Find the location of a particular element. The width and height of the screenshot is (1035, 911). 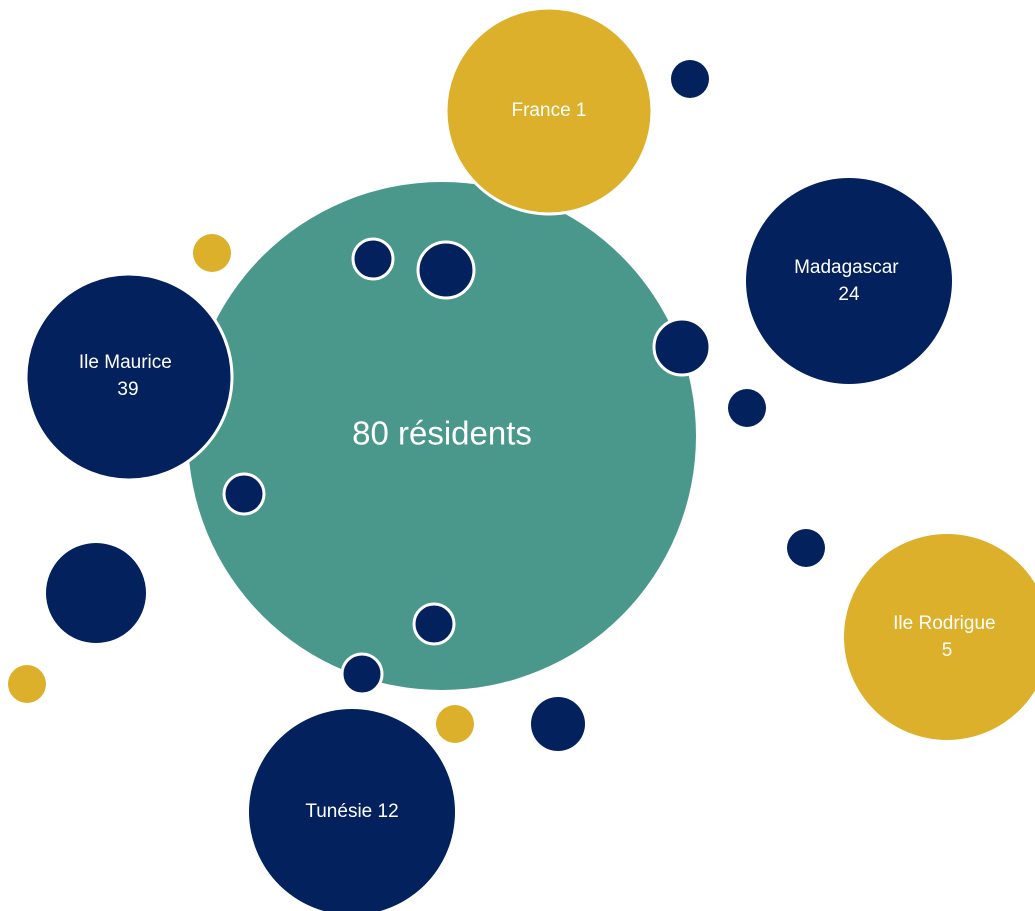

decor-dot-gold-upper-left is located at coordinates (212, 253).